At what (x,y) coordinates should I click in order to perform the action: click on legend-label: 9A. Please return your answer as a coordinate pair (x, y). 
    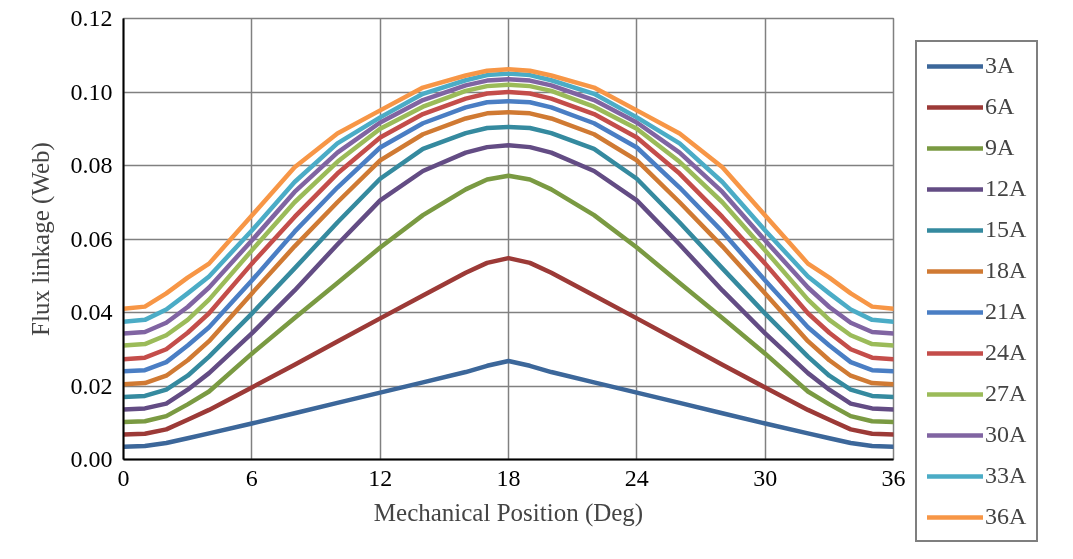
    Looking at the image, I should click on (1000, 147).